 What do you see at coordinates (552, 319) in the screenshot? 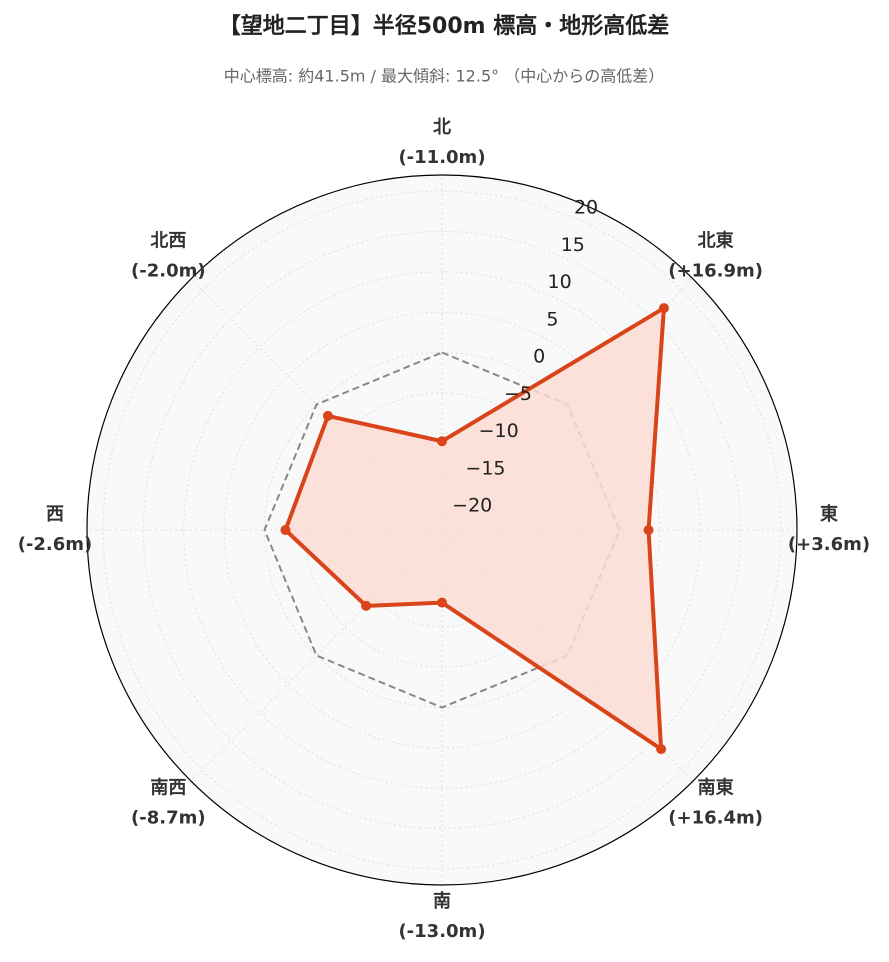
I see `r-tick-label: 5` at bounding box center [552, 319].